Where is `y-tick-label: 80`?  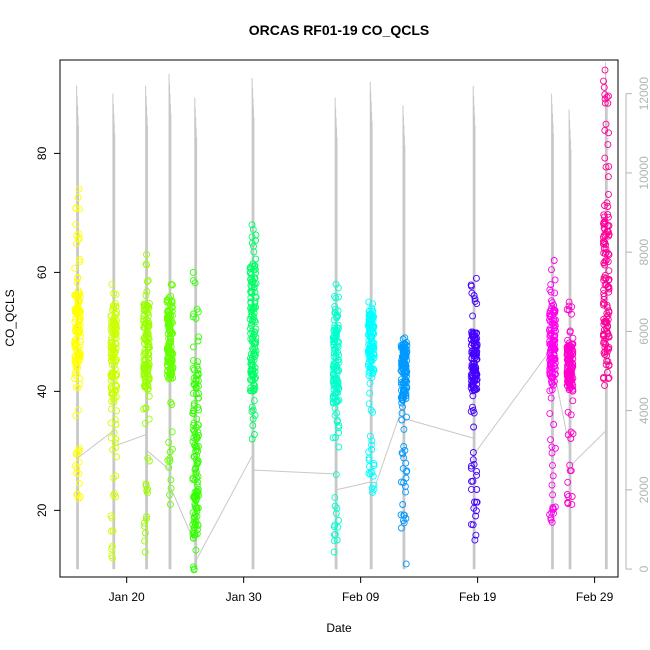
y-tick-label: 80 is located at coordinates (42, 153).